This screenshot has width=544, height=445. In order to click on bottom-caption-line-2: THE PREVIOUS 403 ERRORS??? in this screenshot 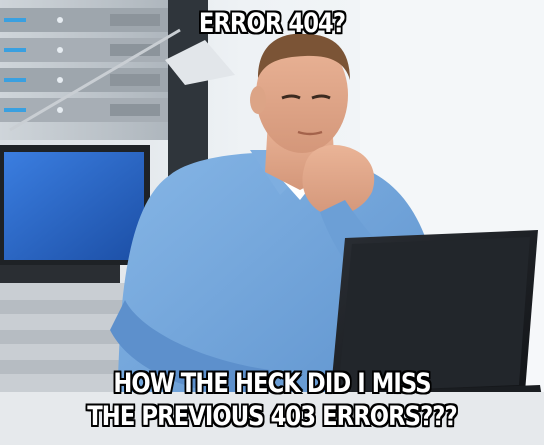, I will do `click(272, 416)`.